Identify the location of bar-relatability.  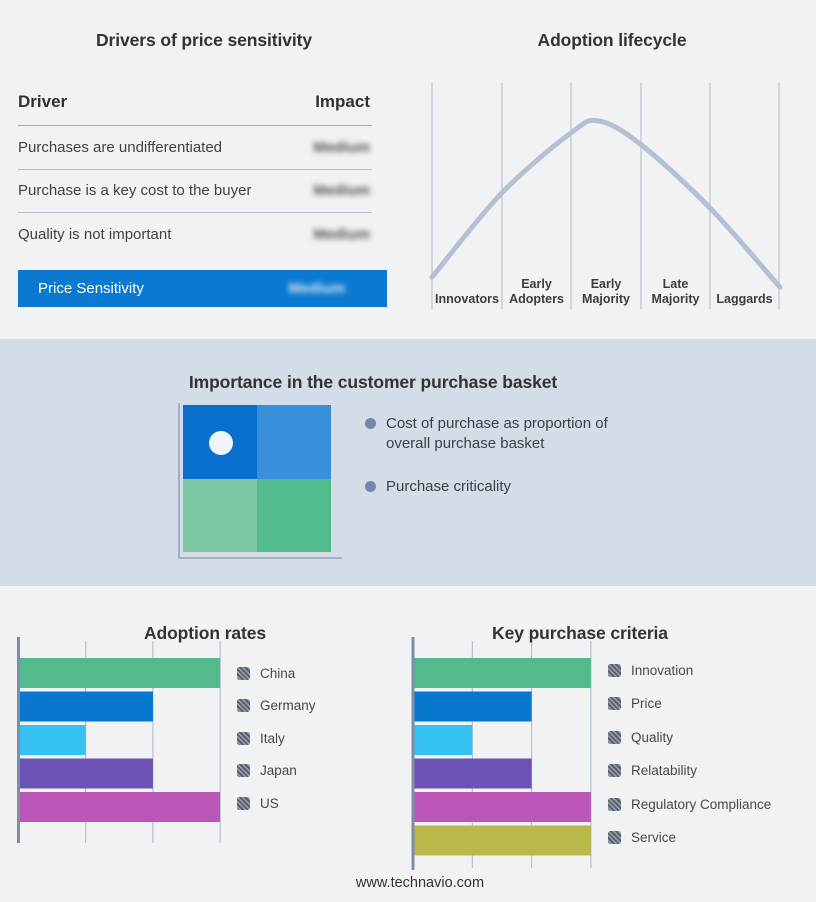
(473, 773).